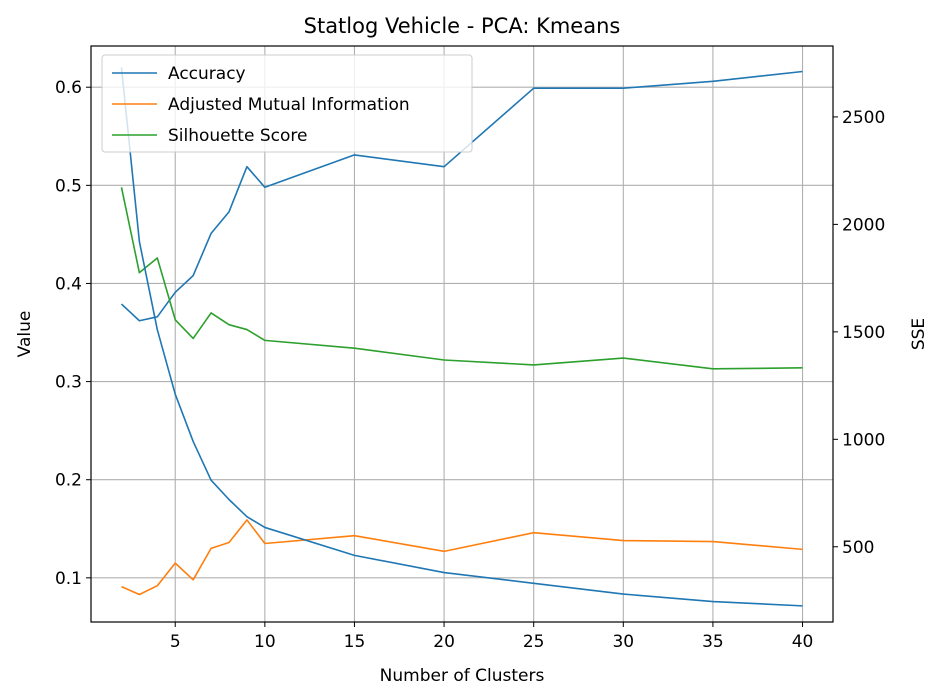  I want to click on y-axis-ticks: 0.1 0.2 0.3 0.4 0.5 0.6, so click(73, 333).